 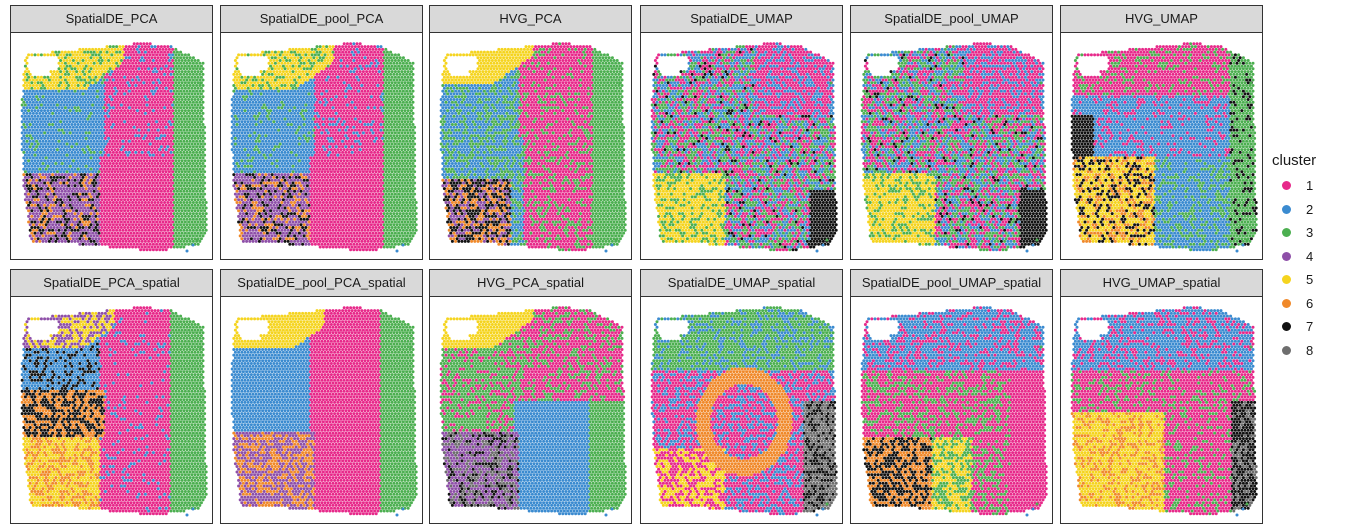 What do you see at coordinates (111, 132) in the screenshot?
I see `facet-panel: SpatialDE_PCA` at bounding box center [111, 132].